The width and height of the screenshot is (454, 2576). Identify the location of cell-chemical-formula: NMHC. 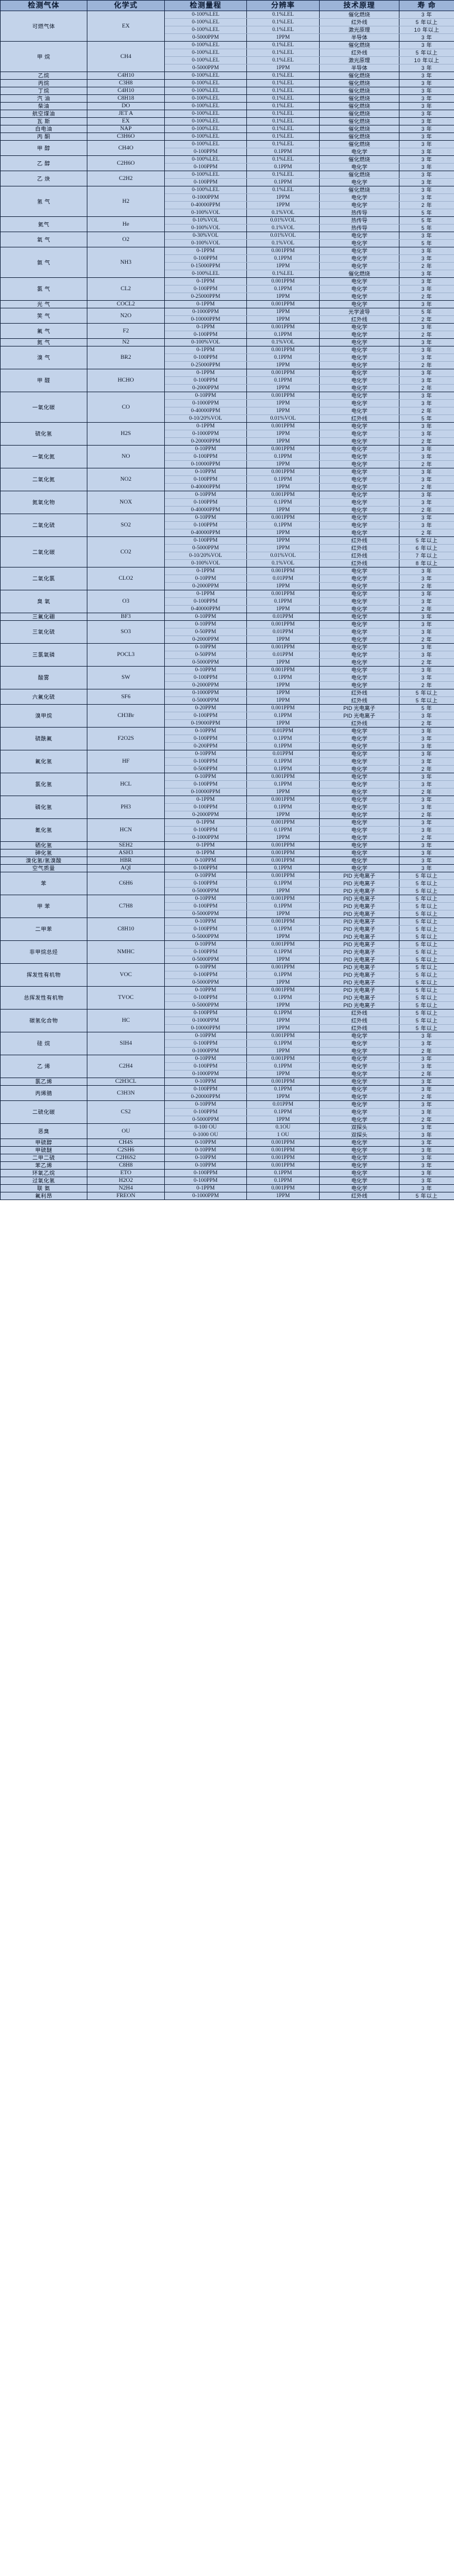
(126, 952).